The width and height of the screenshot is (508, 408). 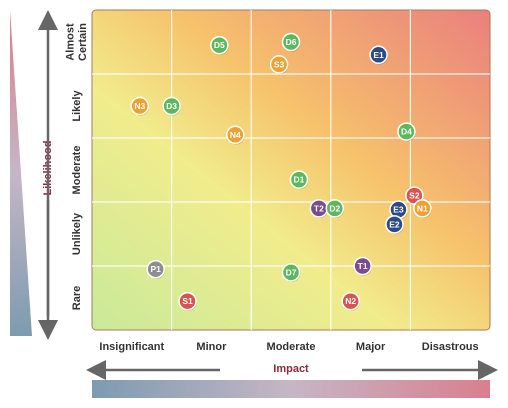 What do you see at coordinates (76, 42) in the screenshot?
I see `y-tick-label: AlmostCertain` at bounding box center [76, 42].